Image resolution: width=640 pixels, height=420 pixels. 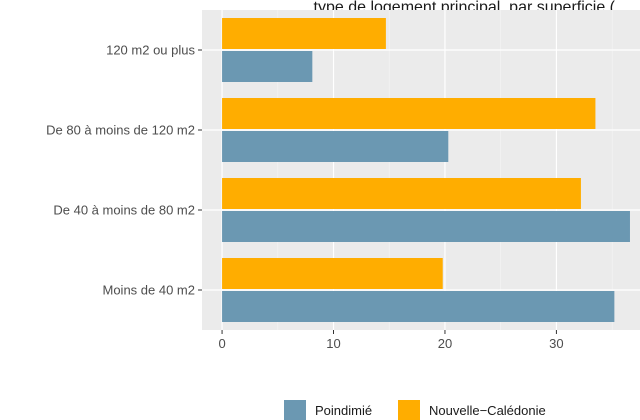 What do you see at coordinates (124, 210) in the screenshot?
I see `y-tick-label: De 40 à moins de 80 m2` at bounding box center [124, 210].